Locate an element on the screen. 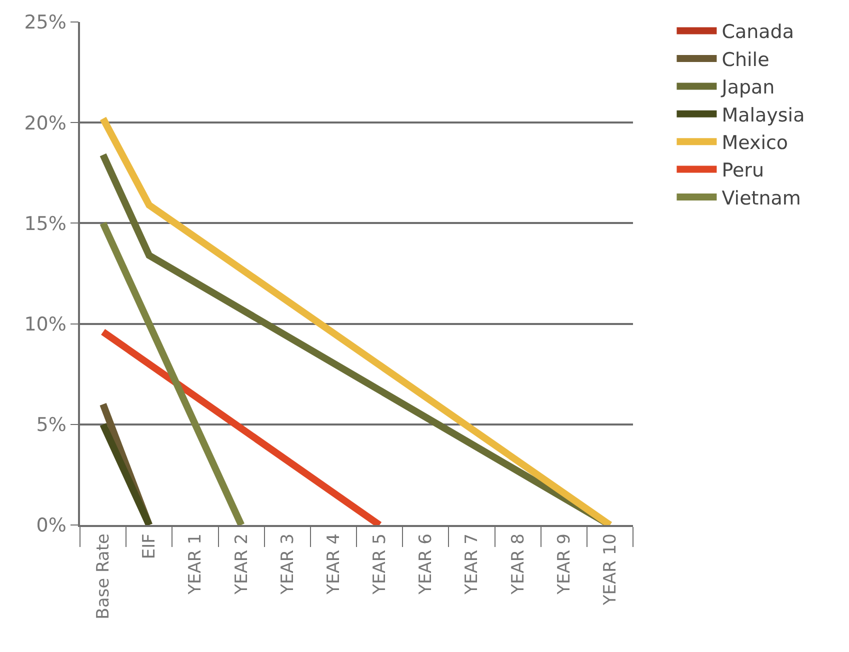 The image size is (849, 652). x-tick-label: YEAR 8 is located at coordinates (518, 565).